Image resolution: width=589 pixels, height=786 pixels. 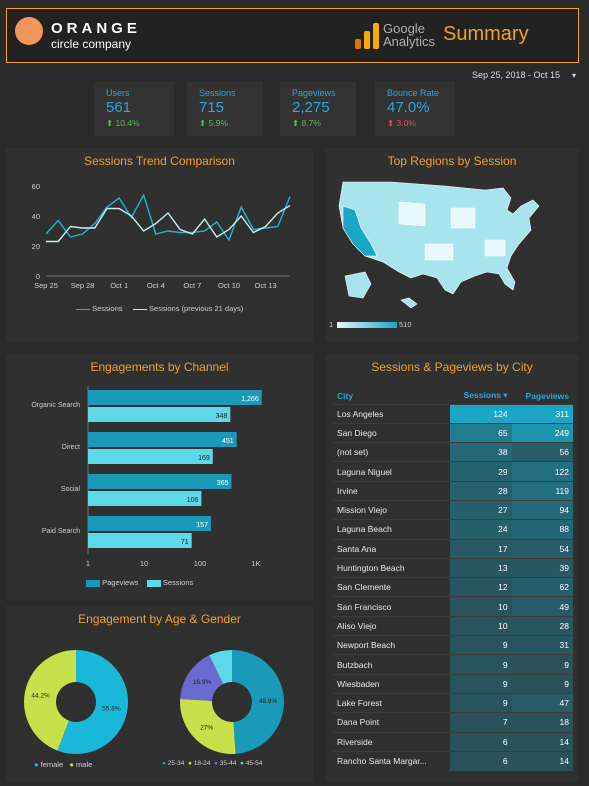 What do you see at coordinates (542, 645) in the screenshot?
I see `pageviews-cell: 31` at bounding box center [542, 645].